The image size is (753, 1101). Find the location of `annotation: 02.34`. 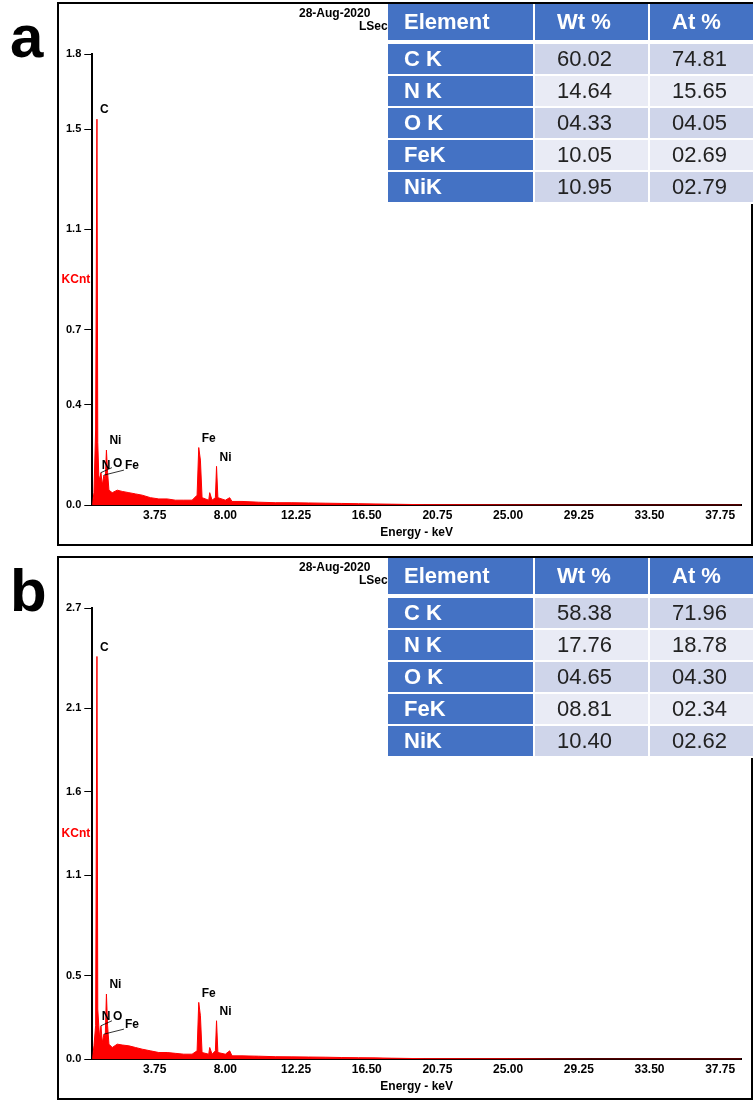

annotation: 02.34 is located at coordinates (701, 709).